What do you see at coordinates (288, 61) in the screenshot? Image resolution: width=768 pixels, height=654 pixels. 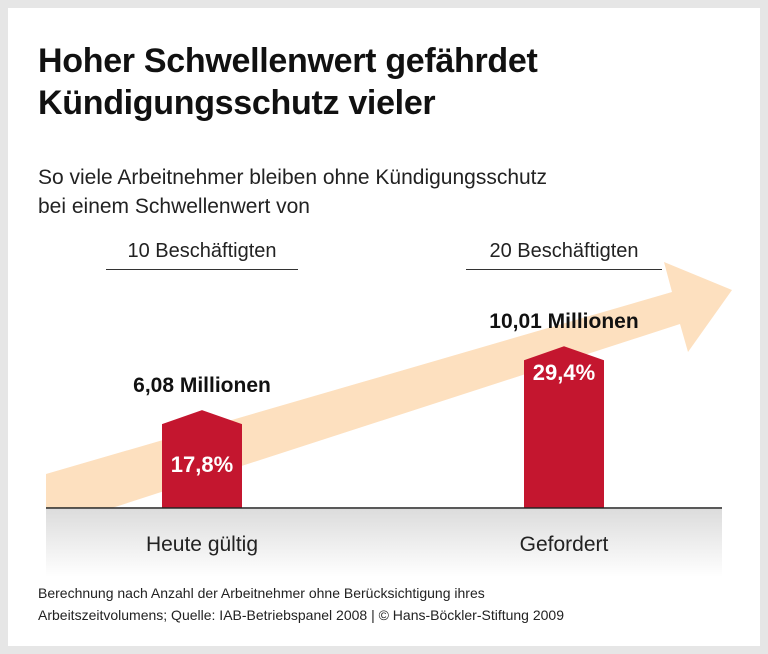 I see `title-line-1: Hoher Schwellenwert gefährdet` at bounding box center [288, 61].